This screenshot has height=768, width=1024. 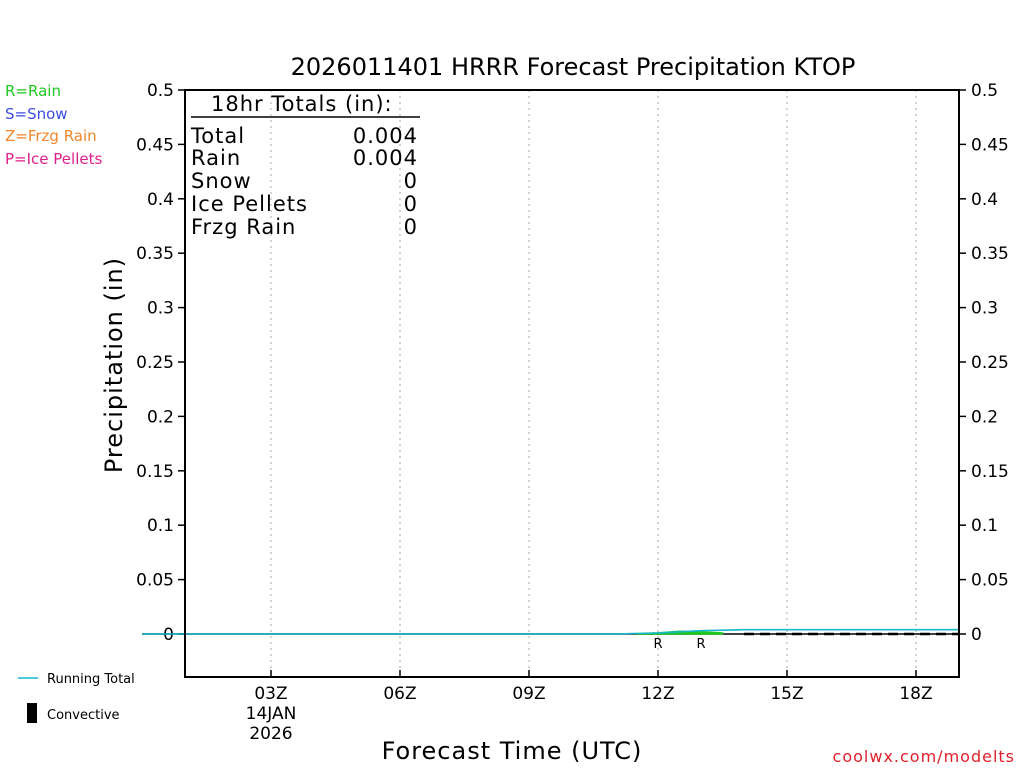 What do you see at coordinates (160, 526) in the screenshot?
I see `y-tick-label-left: 0.1` at bounding box center [160, 526].